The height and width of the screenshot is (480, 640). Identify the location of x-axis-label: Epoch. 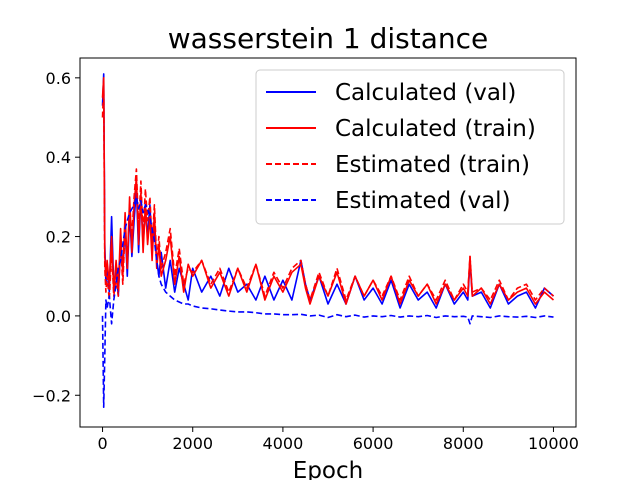
(328, 469).